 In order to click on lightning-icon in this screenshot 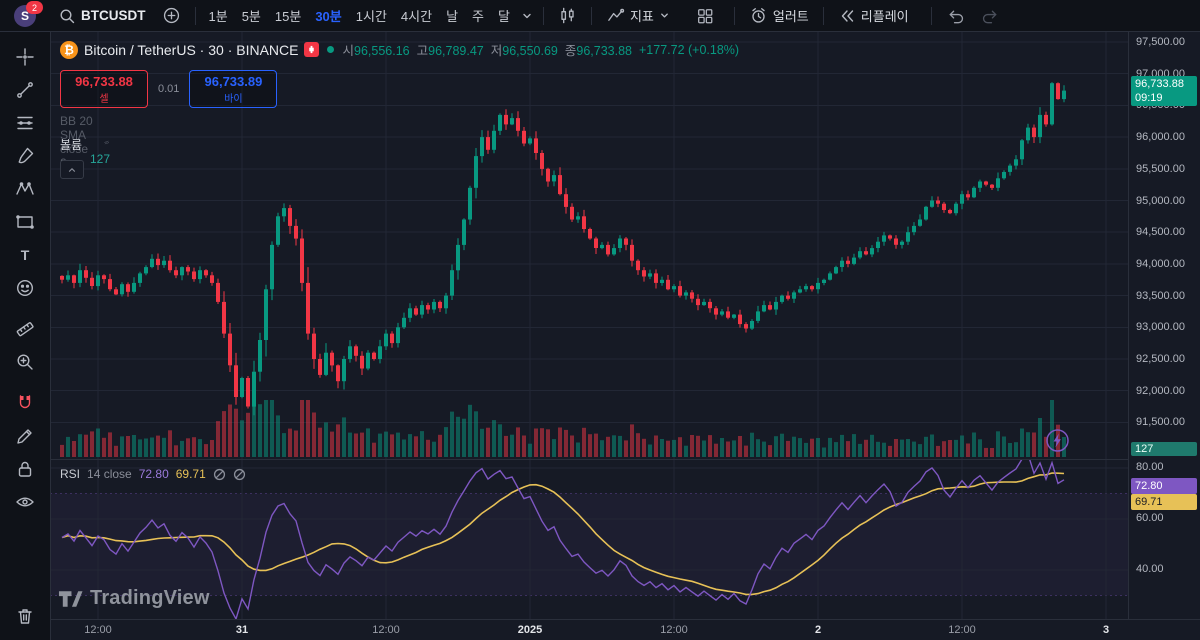, I will do `click(1057, 440)`.